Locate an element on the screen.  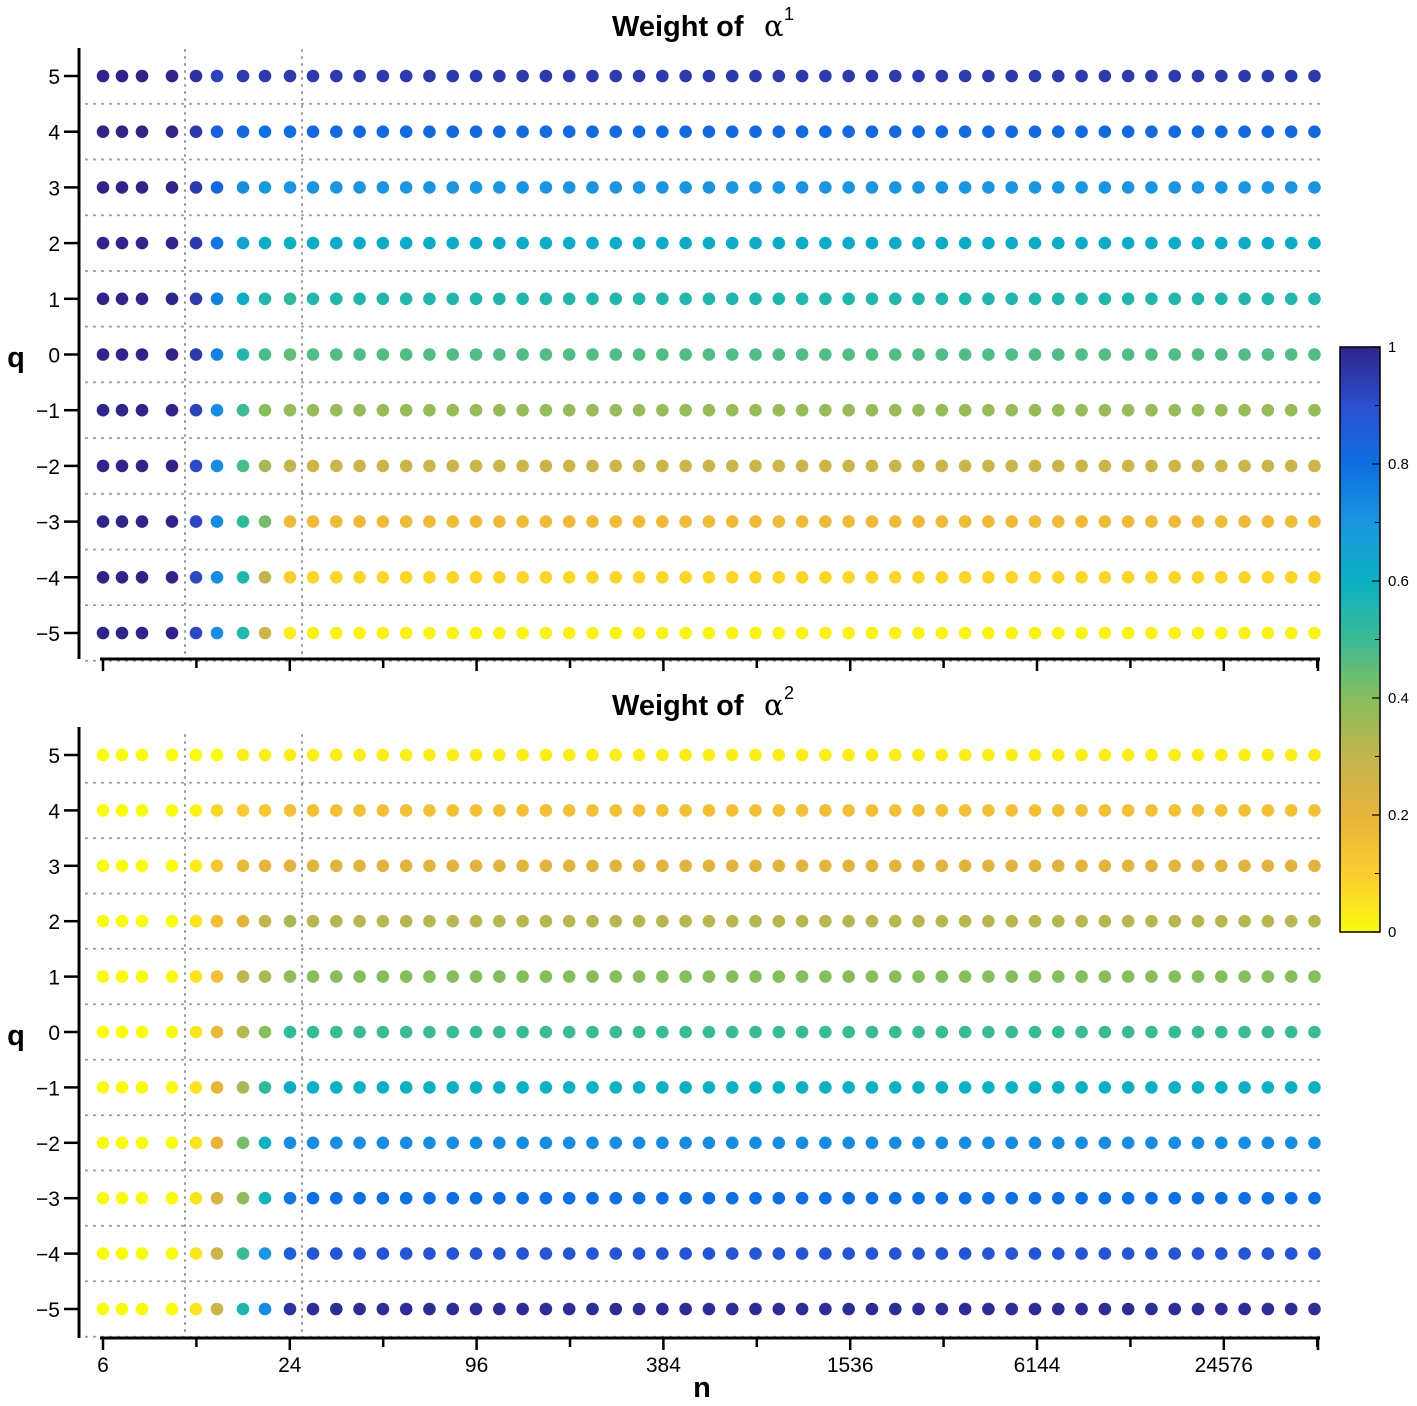
x-ticks is located at coordinates (710, 1344).